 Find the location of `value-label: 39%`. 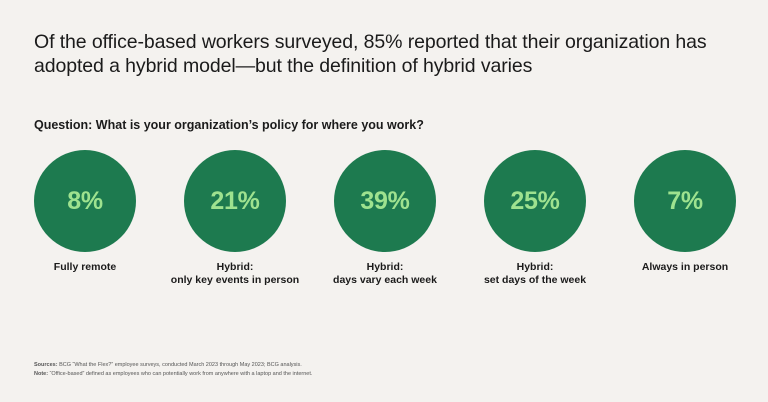

value-label: 39% is located at coordinates (385, 200).